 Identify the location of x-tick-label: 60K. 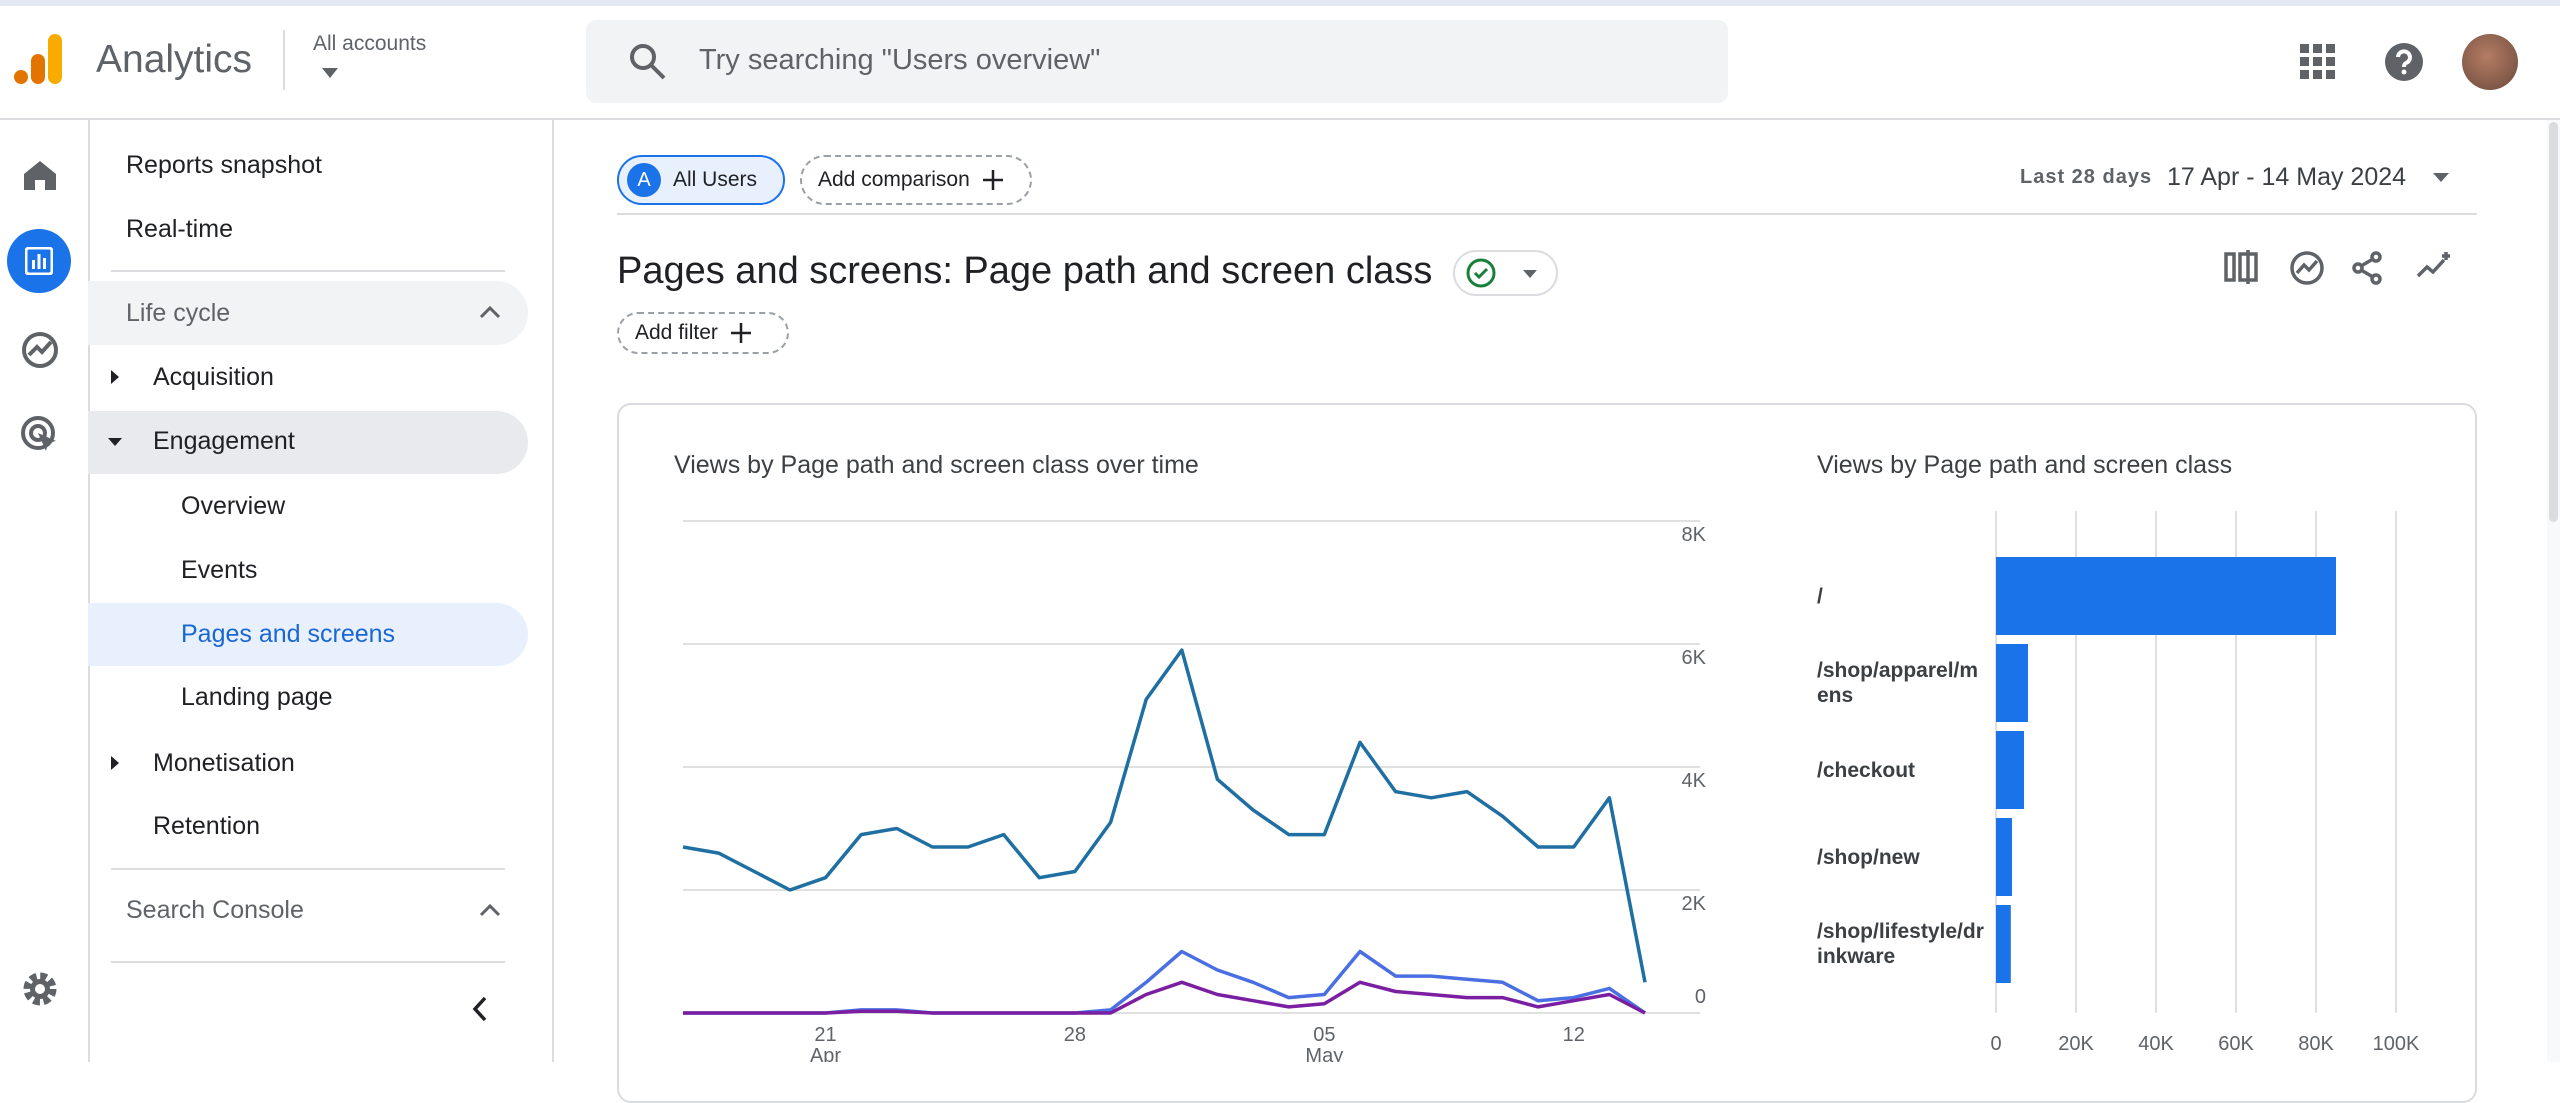
(2236, 1044).